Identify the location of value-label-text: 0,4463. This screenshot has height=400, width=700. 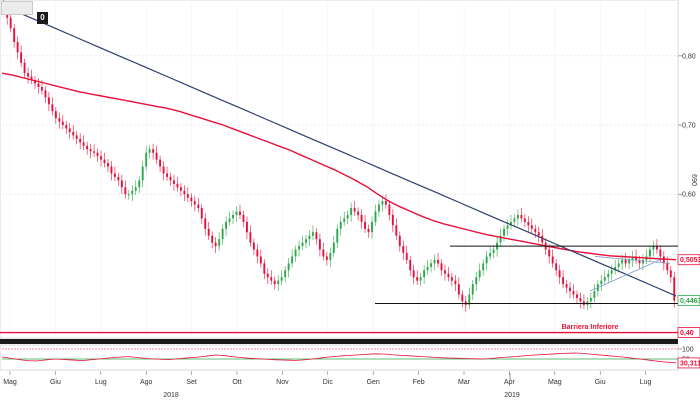
(690, 301).